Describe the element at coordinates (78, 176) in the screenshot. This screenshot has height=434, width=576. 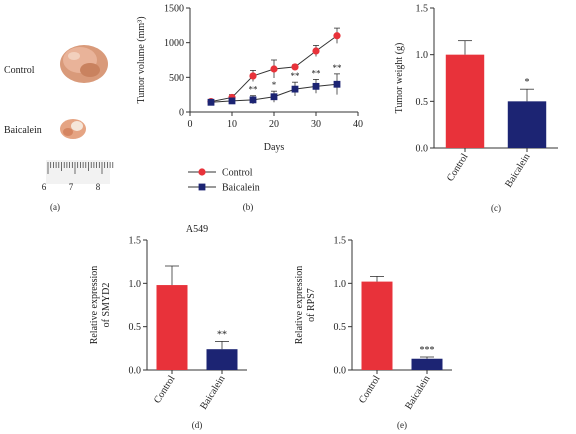
I see `ruler: 6 7 8` at that location.